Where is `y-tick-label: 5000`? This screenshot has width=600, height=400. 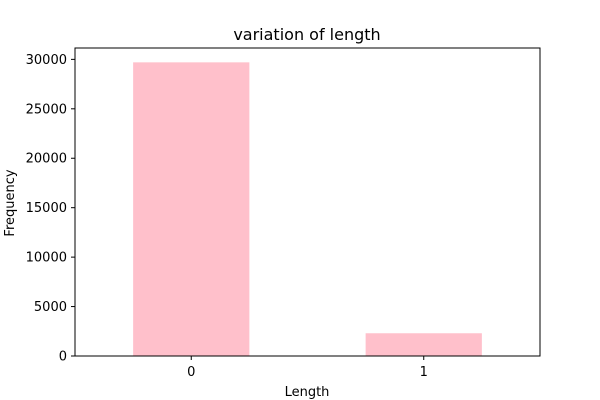 y-tick-label: 5000 is located at coordinates (50, 307).